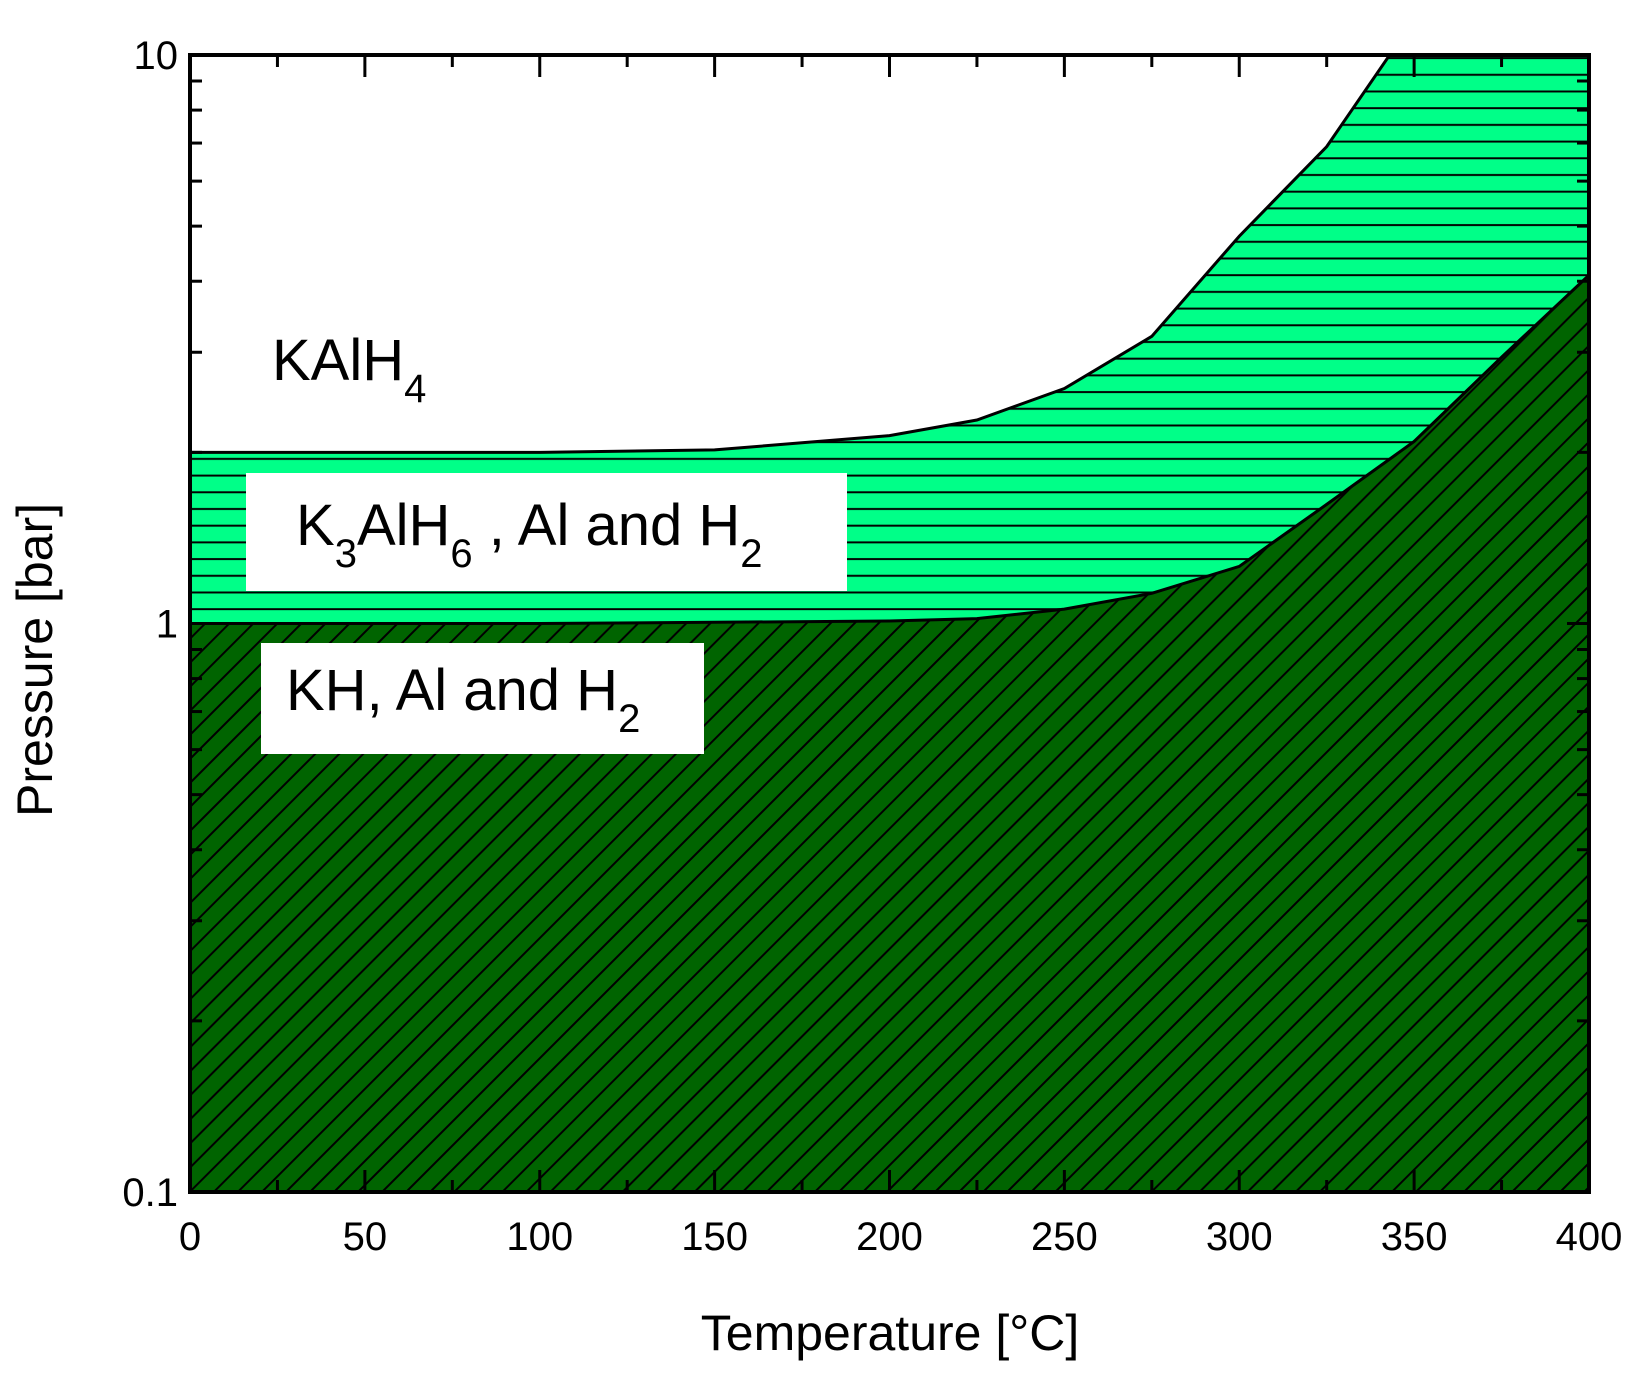 Image resolution: width=1636 pixels, height=1387 pixels. Describe the element at coordinates (150, 1193) in the screenshot. I see `y-tick-label: 0.1` at that location.